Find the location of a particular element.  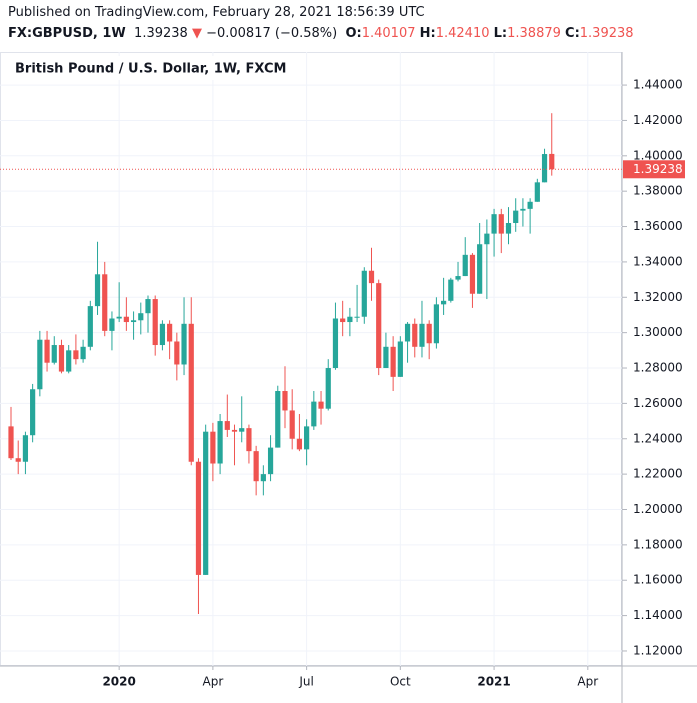

y-tick-label: 1.22000 is located at coordinates (658, 474).